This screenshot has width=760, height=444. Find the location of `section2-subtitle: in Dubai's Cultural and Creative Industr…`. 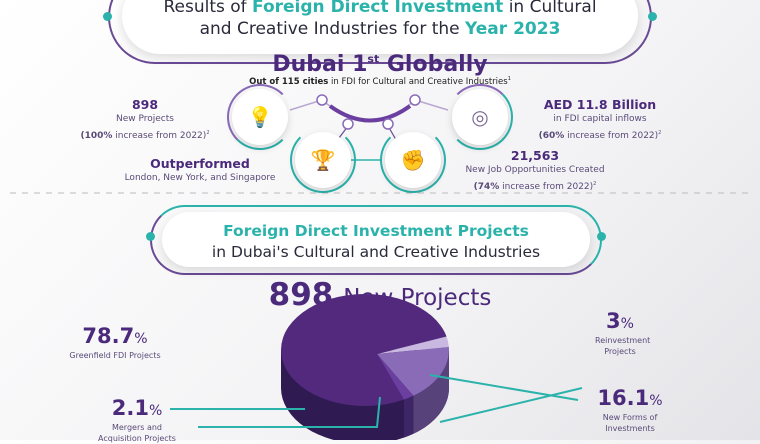

section2-subtitle: in Dubai's Cultural and Creative Industr… is located at coordinates (376, 252).